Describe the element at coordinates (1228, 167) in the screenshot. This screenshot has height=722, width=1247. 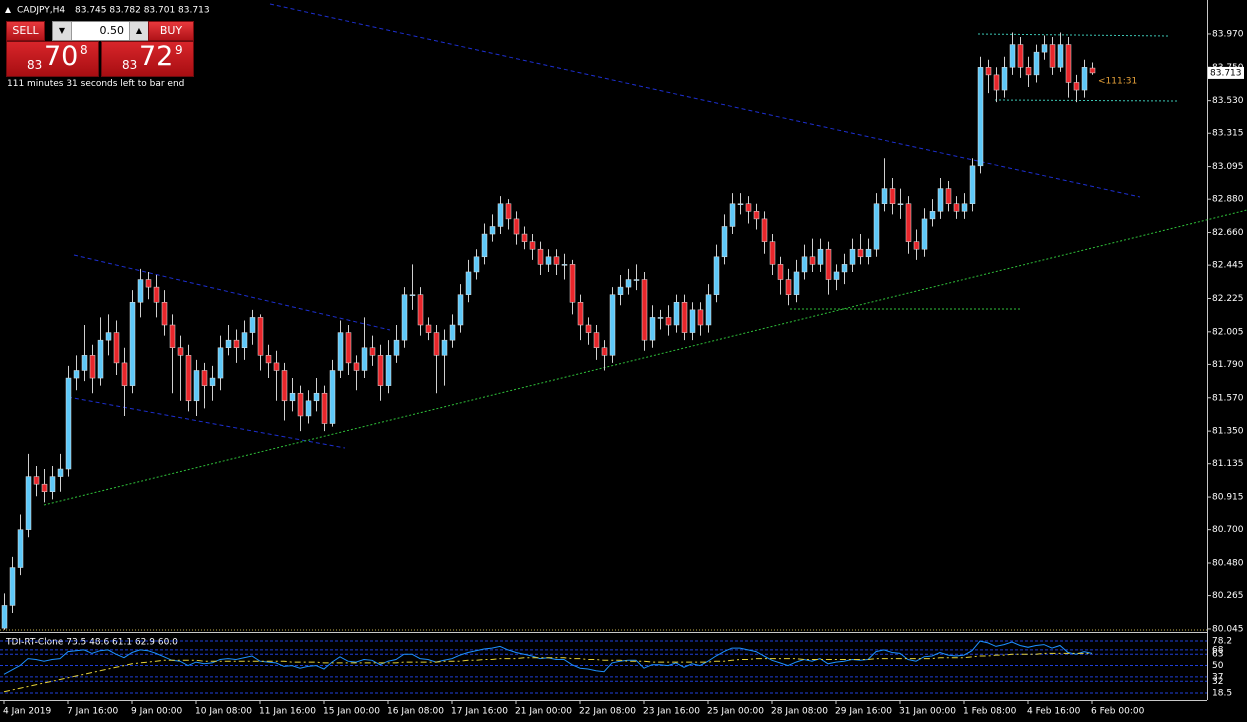
I see `y-tick-label: 83.095` at that location.